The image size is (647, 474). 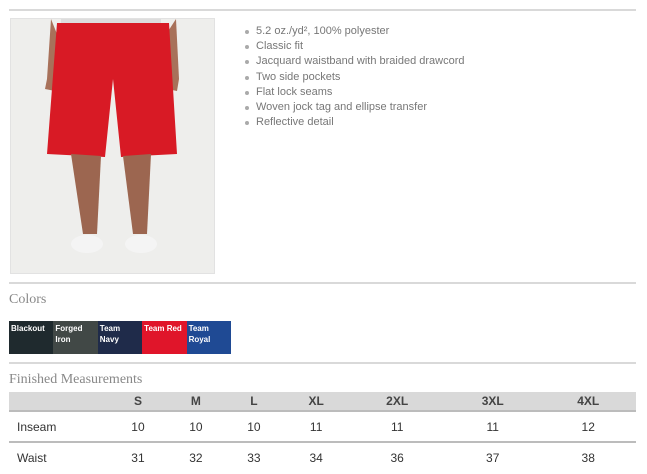 I want to click on feature-item: Two side pockets, so click(x=354, y=77).